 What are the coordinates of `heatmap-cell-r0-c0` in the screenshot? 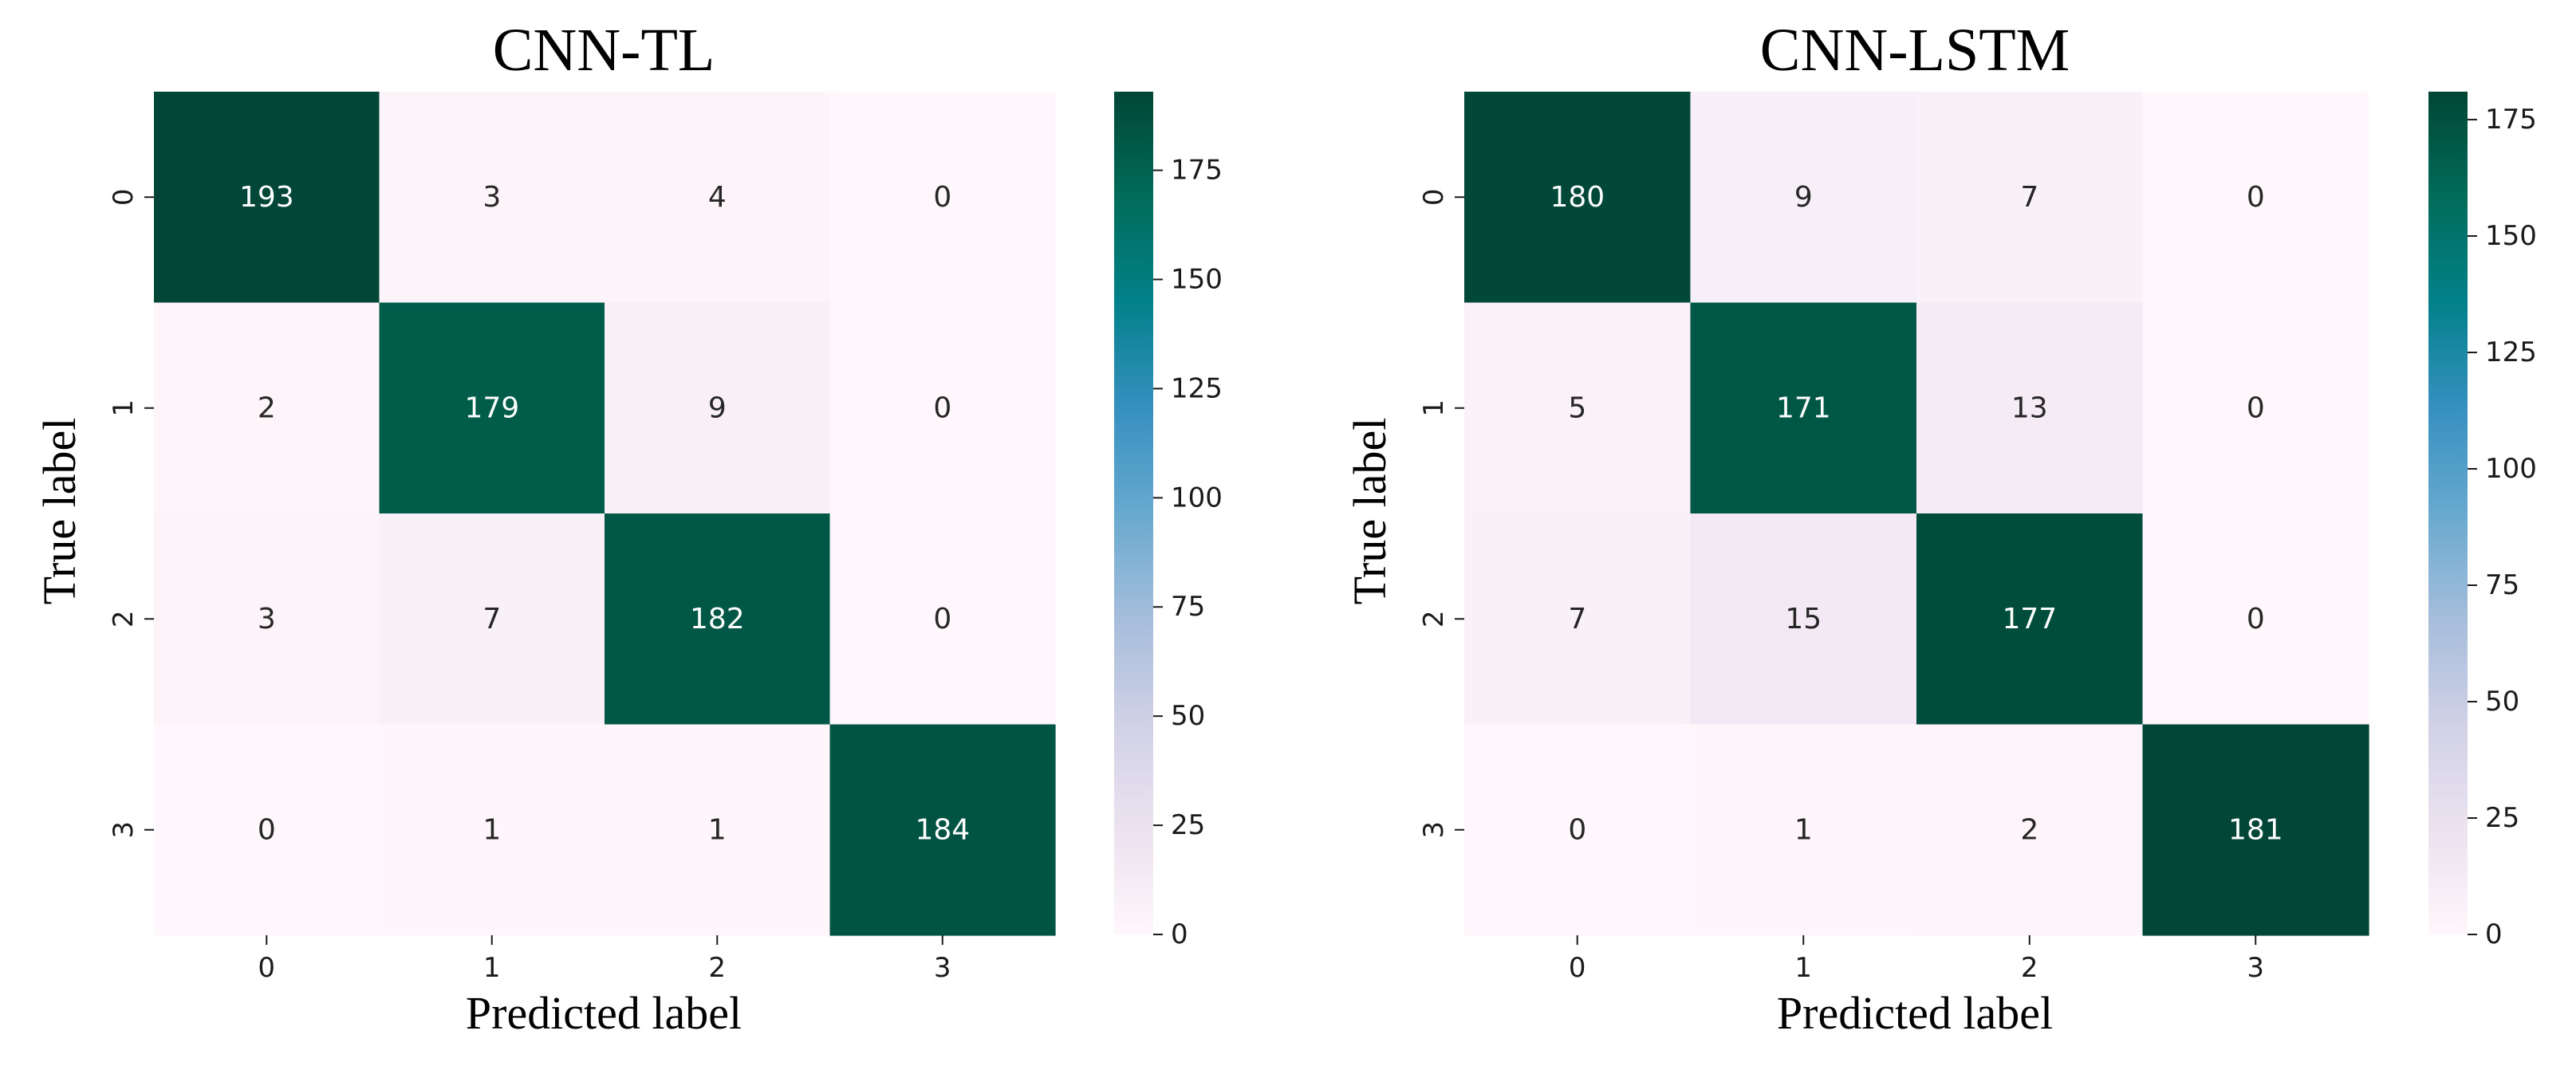 It's located at (1578, 198).